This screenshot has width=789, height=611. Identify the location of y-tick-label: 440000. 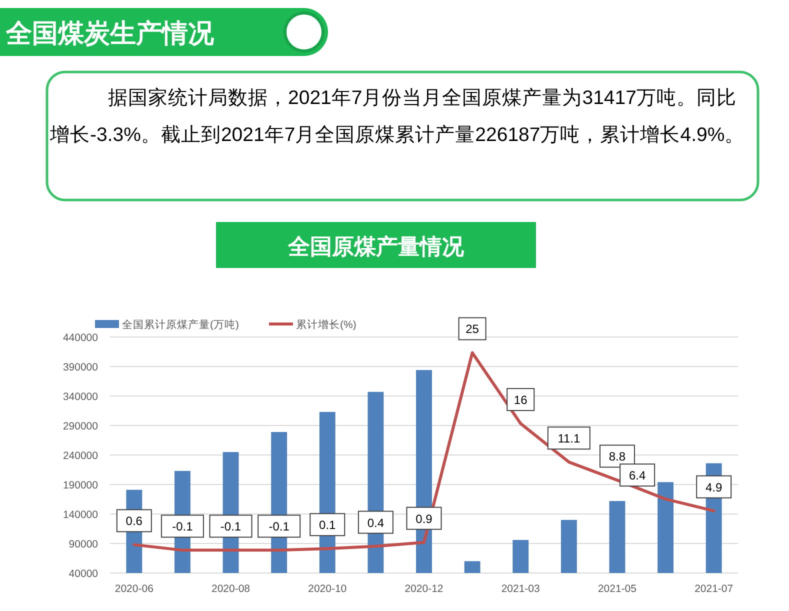
(80, 338).